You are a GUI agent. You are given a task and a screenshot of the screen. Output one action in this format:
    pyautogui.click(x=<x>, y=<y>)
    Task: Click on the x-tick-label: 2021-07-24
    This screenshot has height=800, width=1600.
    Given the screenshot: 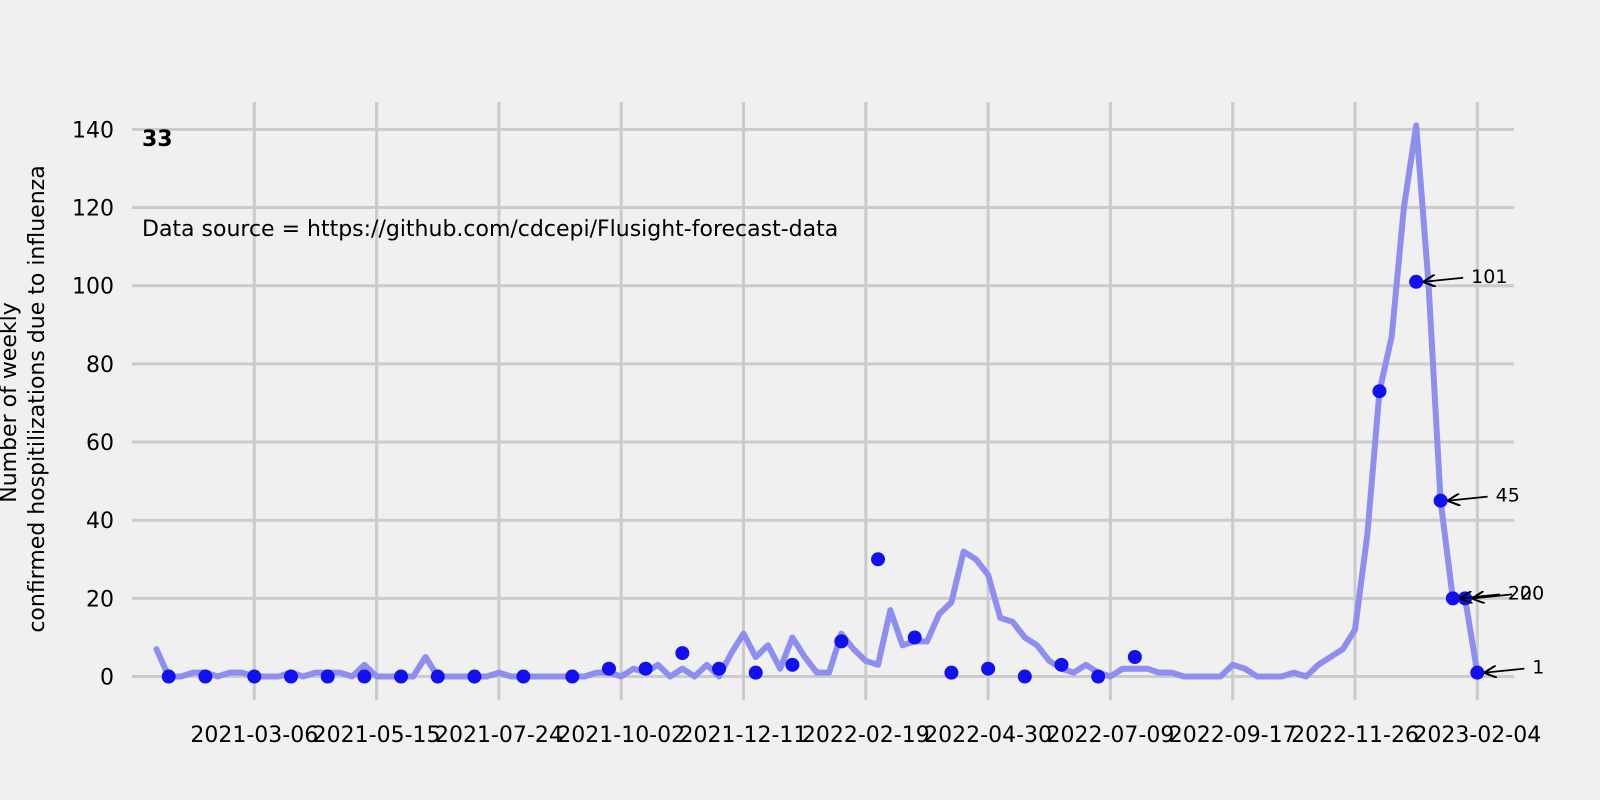 What is the action you would take?
    pyautogui.click(x=499, y=735)
    